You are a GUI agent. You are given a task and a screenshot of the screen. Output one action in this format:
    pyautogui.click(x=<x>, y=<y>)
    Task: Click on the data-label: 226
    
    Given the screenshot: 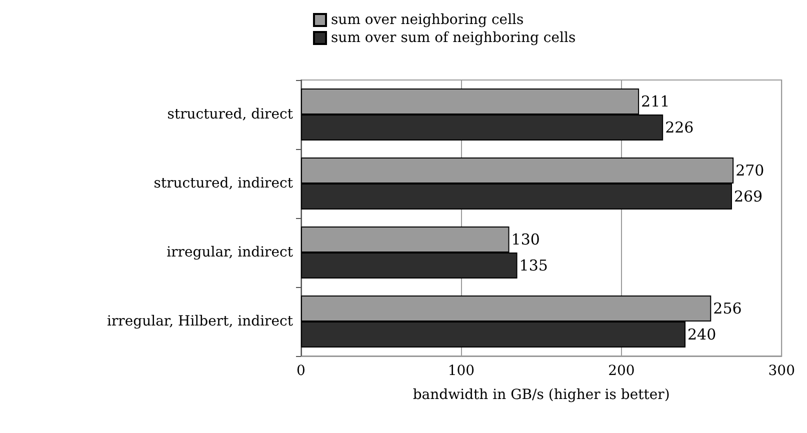 What is the action you would take?
    pyautogui.click(x=679, y=127)
    